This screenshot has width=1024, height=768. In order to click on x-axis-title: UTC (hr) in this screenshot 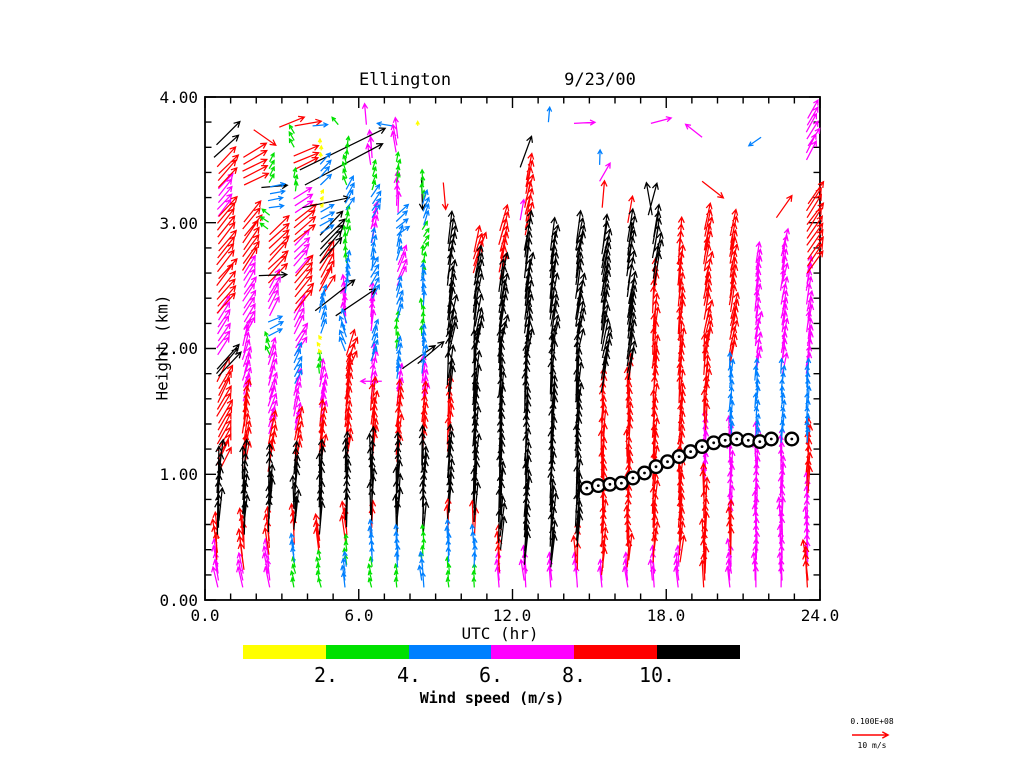, I will do `click(500, 633)`.